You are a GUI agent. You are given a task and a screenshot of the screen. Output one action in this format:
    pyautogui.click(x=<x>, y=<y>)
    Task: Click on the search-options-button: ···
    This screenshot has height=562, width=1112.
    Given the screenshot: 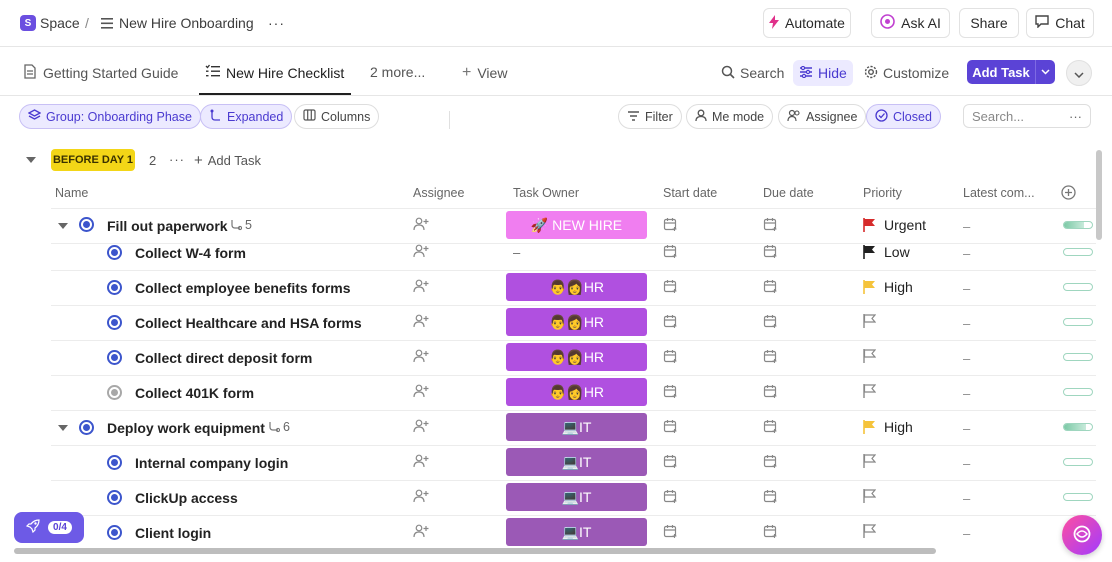 What is the action you would take?
    pyautogui.click(x=1075, y=116)
    